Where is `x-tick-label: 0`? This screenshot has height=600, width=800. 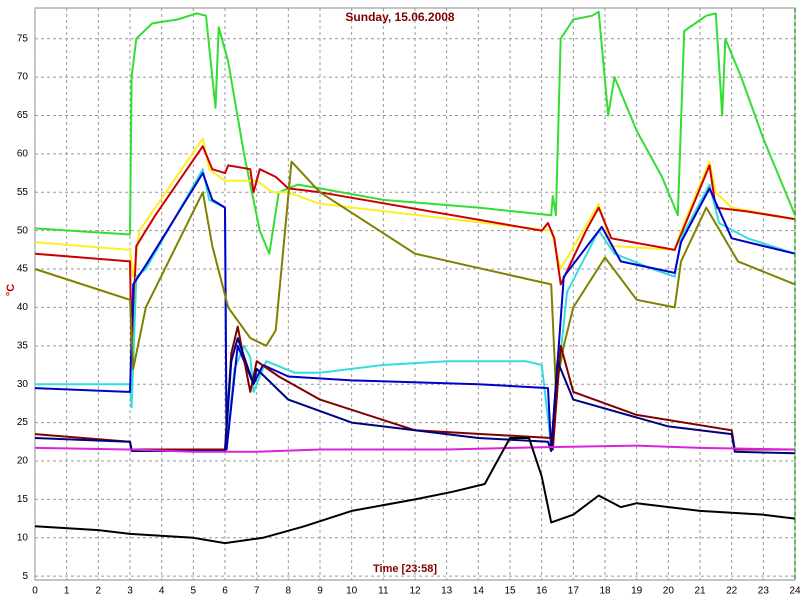
x-tick-label: 0 is located at coordinates (35, 591).